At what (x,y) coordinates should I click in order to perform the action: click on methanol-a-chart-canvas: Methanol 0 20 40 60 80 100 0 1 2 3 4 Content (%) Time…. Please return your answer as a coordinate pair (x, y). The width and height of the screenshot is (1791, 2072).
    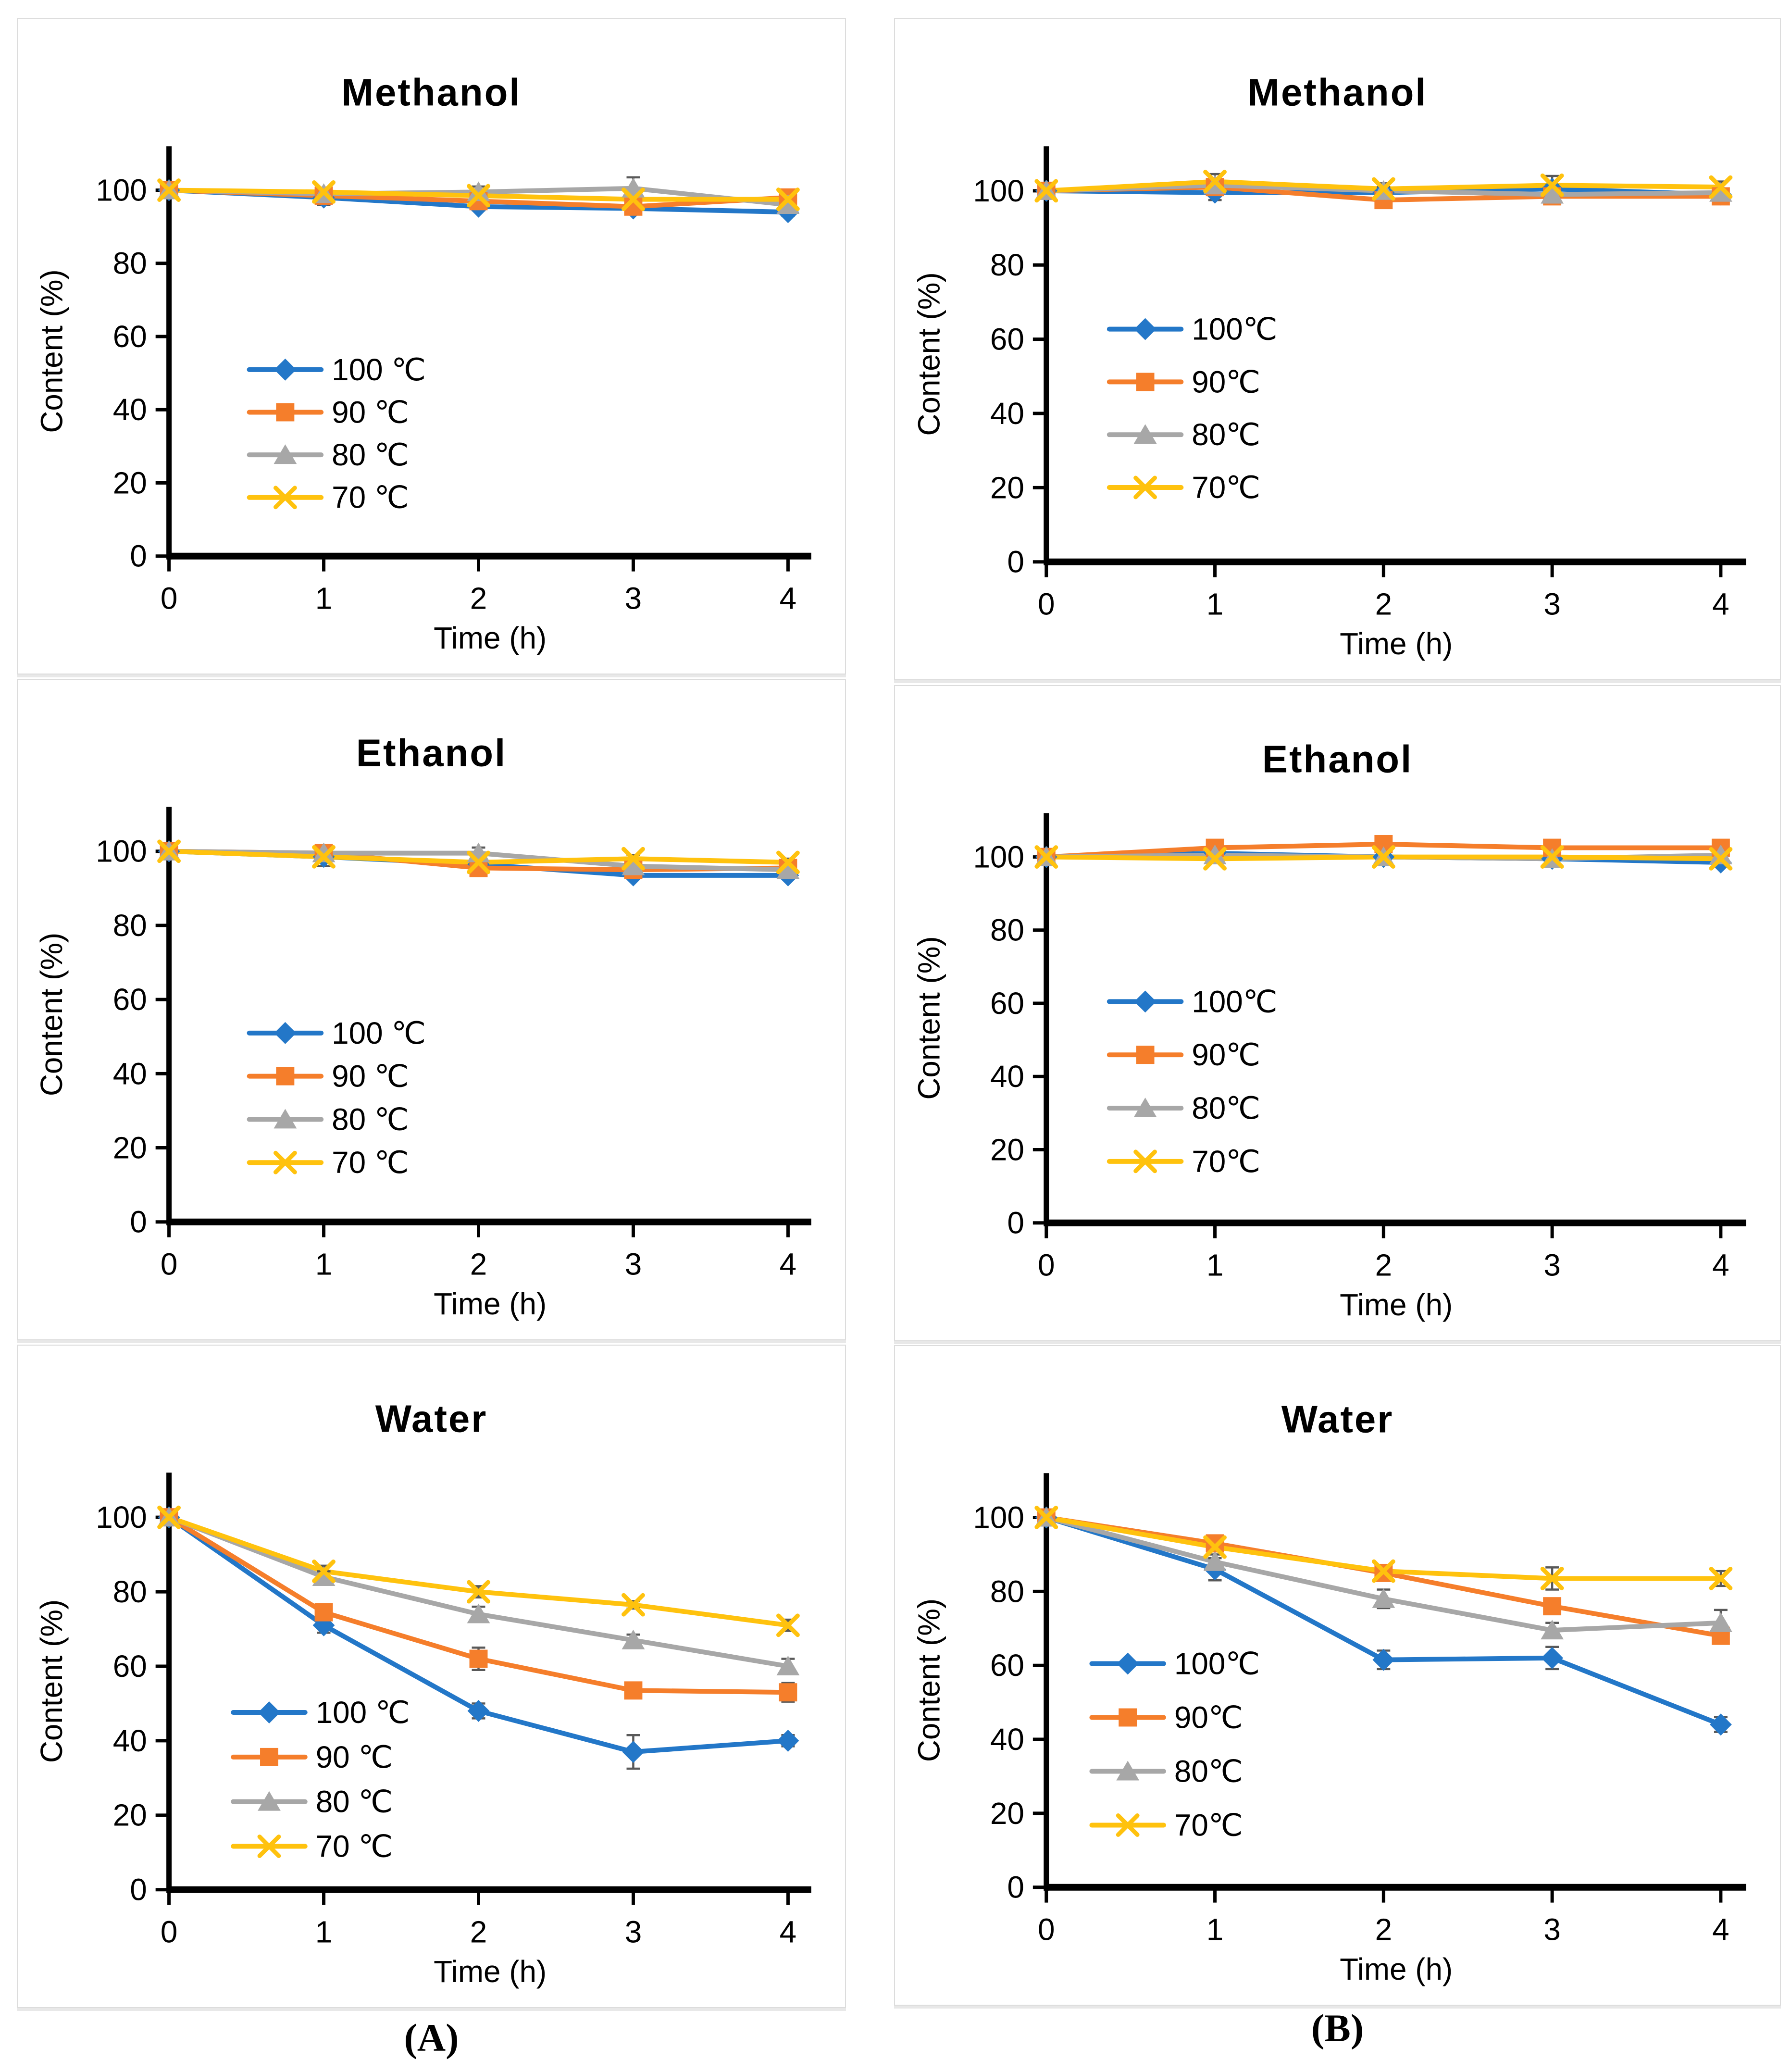
    Looking at the image, I should click on (422, 363).